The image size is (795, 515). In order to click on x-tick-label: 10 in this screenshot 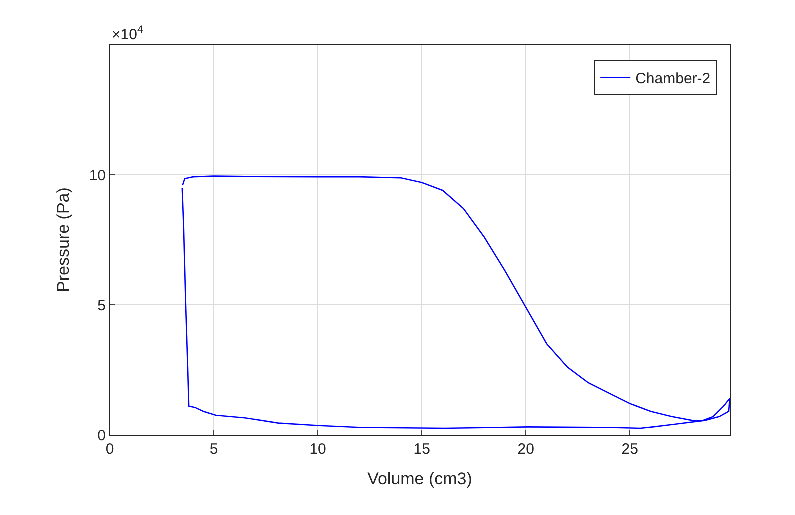, I will do `click(318, 449)`.